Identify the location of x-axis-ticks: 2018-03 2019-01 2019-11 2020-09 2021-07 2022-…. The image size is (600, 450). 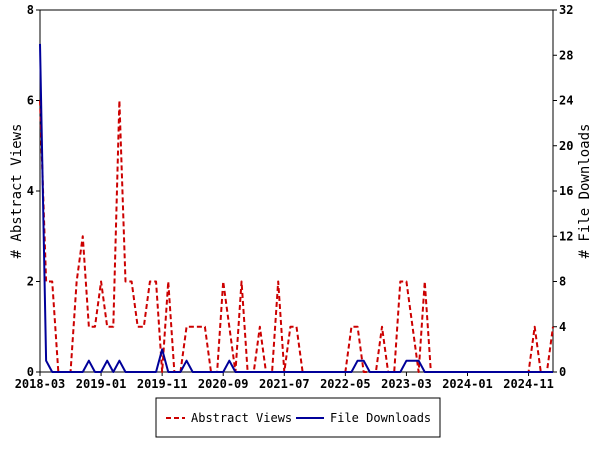
(284, 381).